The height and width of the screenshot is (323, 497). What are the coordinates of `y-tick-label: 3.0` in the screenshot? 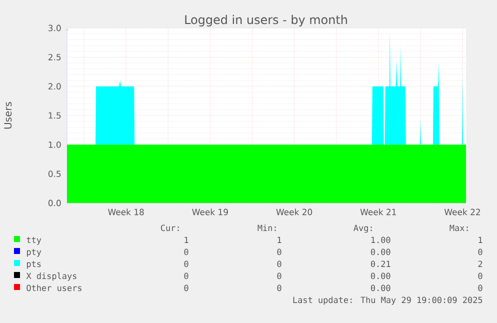 It's located at (54, 28).